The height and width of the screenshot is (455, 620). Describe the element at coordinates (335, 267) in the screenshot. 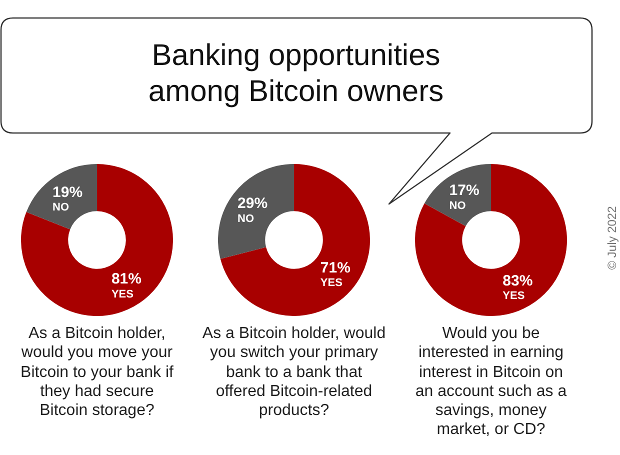

I see `data-label: 71%` at that location.